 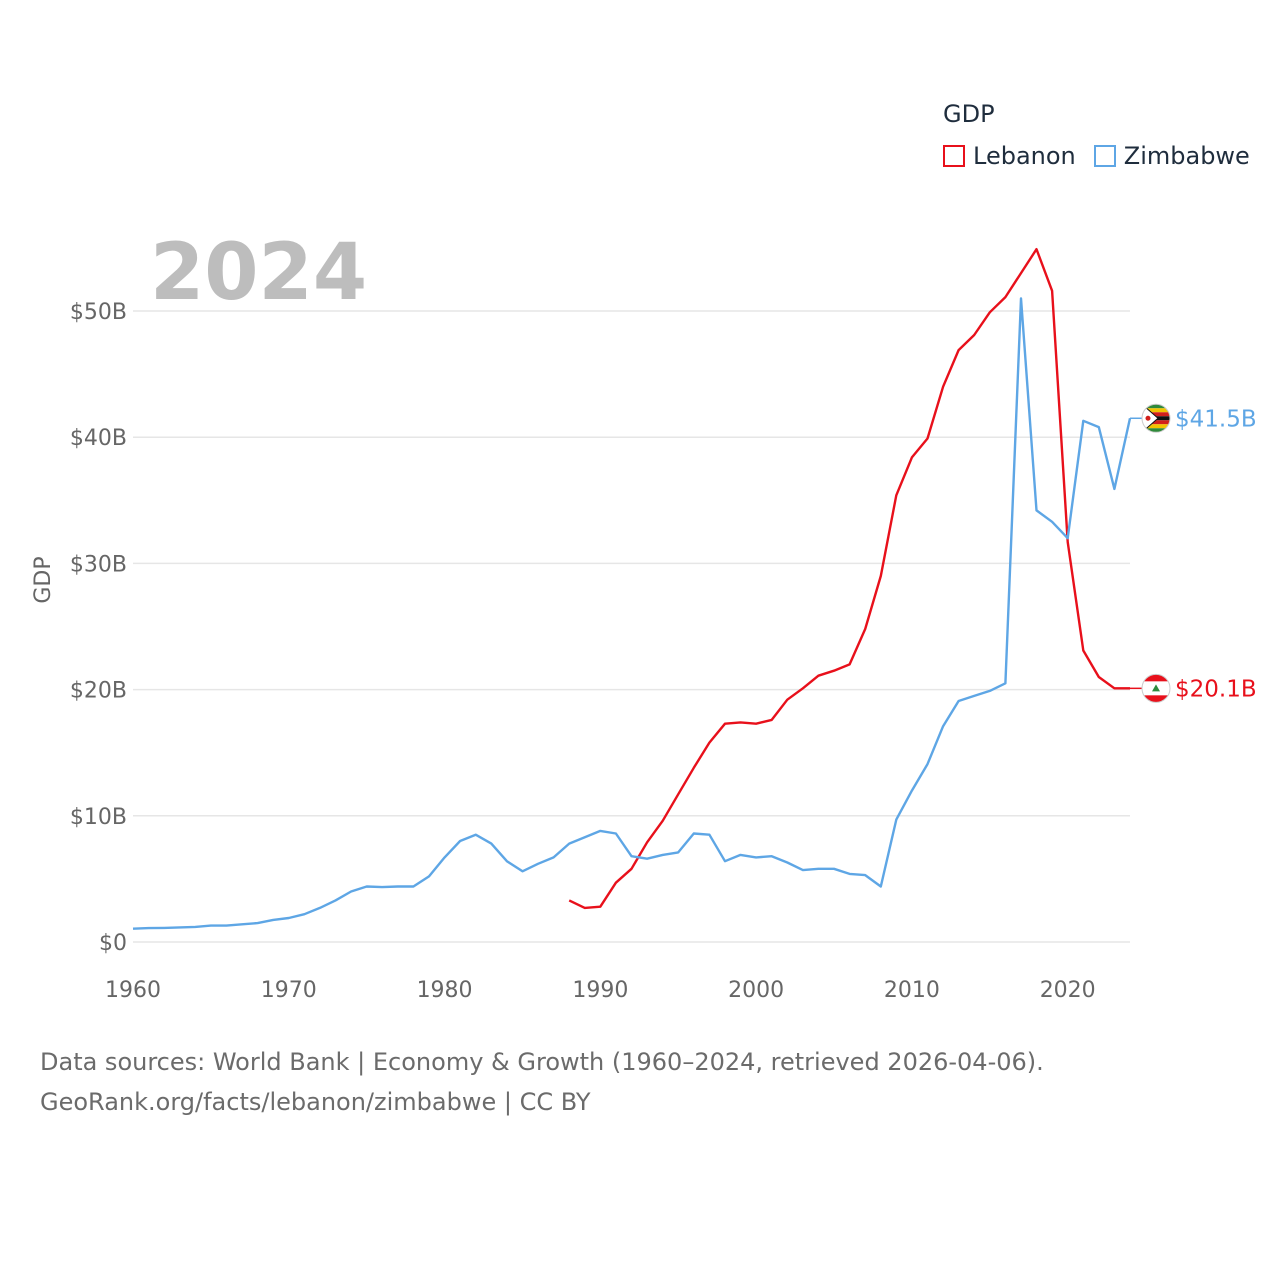 I want to click on zimbabwe-flag-icon, so click(x=1156, y=418).